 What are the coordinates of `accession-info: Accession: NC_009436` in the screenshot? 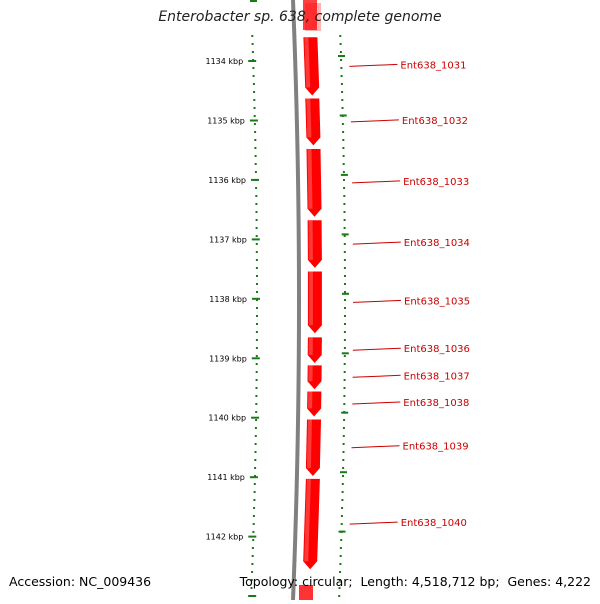 It's located at (80, 581).